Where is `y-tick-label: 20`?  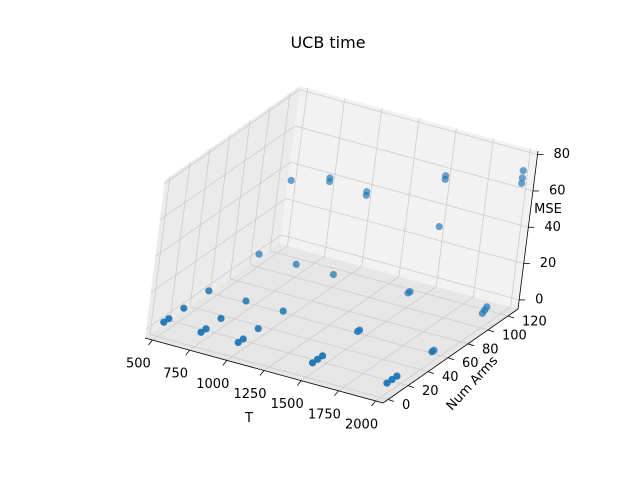
y-tick-label: 20 is located at coordinates (430, 391).